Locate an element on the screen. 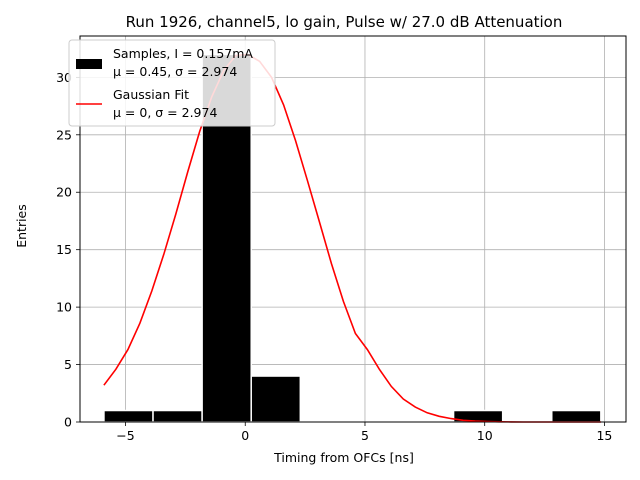 This screenshot has width=640, height=480. y-tick-label: 5 is located at coordinates (68, 364).